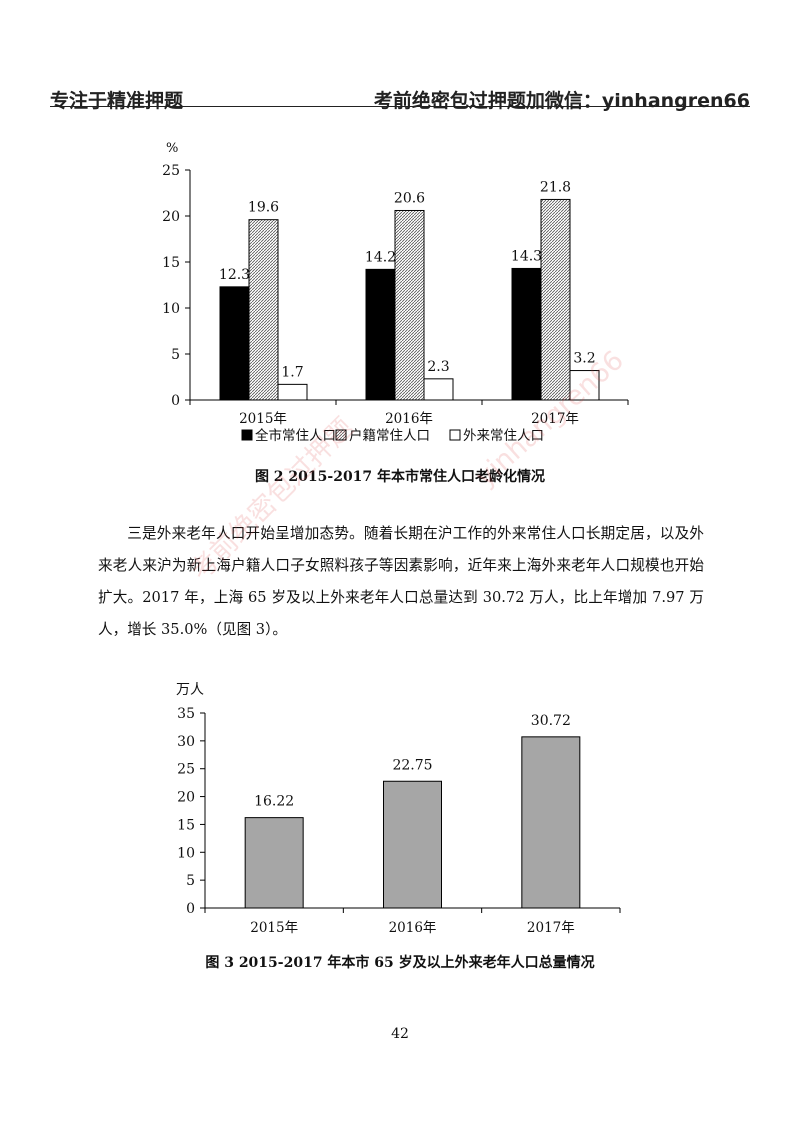  I want to click on page-number: 42, so click(400, 1034).